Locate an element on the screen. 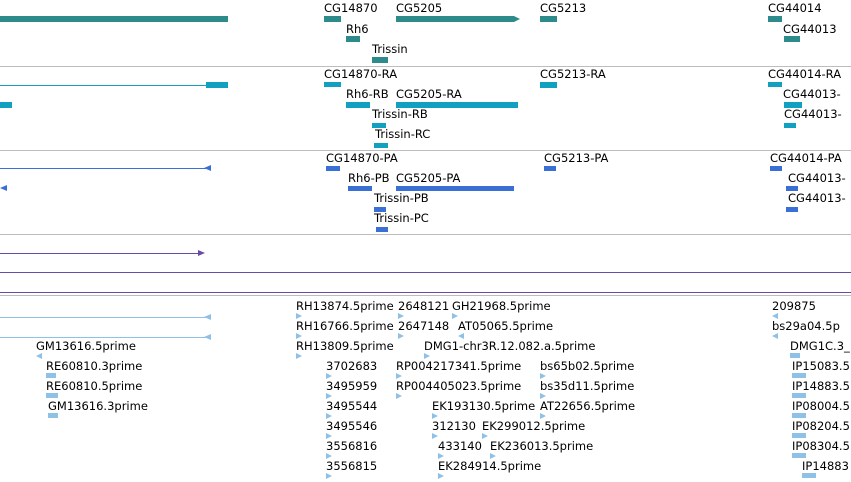 Image resolution: width=851 pixels, height=482 pixels. transcript-label: CG5213-RA is located at coordinates (573, 74).